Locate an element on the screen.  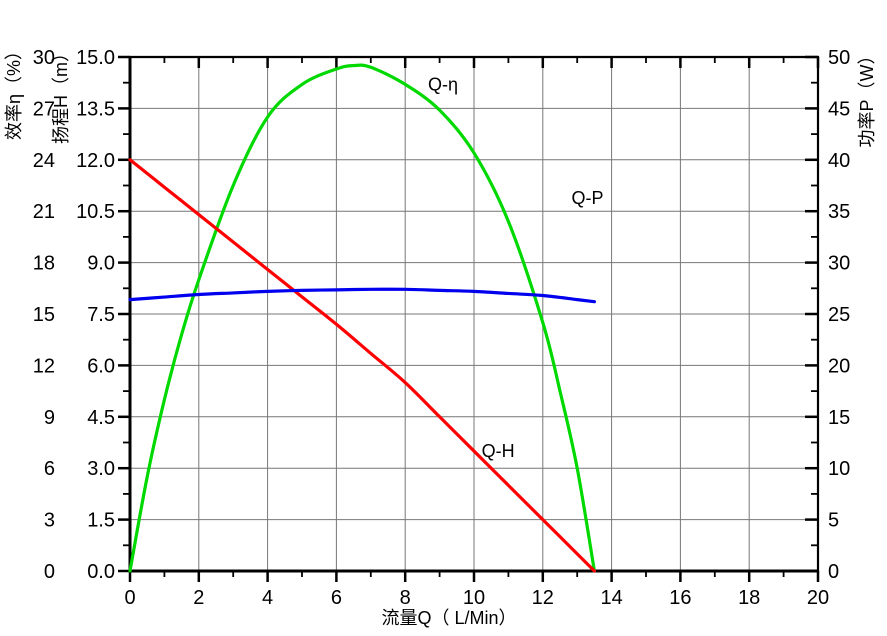
tick-label-h: 13.5 is located at coordinates (95, 109).